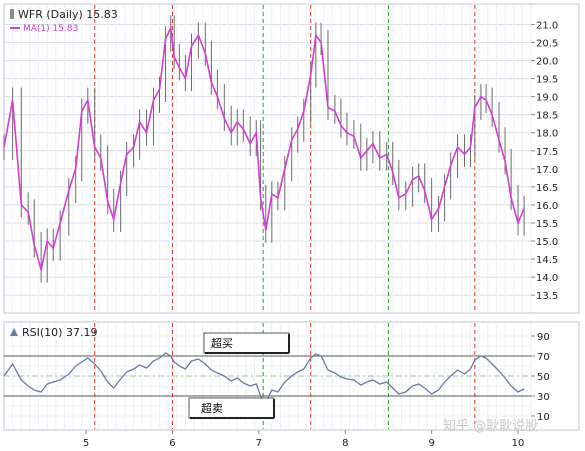  Describe the element at coordinates (547, 80) in the screenshot. I see `price-tick-label: 19.5` at that location.